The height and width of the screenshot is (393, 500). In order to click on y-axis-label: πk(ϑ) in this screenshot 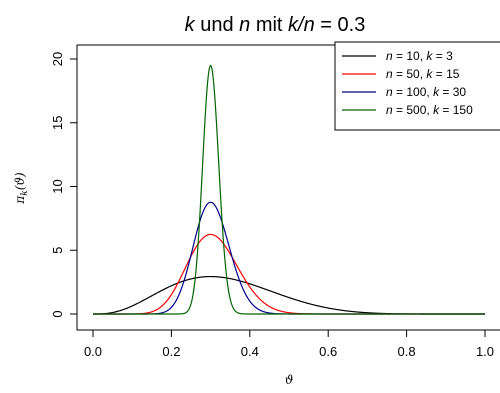, I will do `click(21, 188)`.